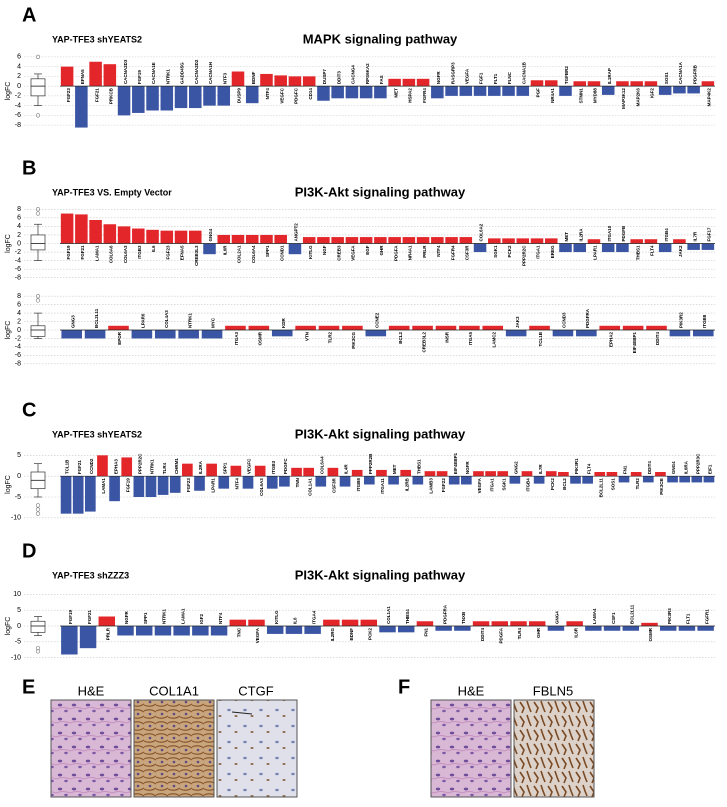 This screenshot has width=727, height=807. What do you see at coordinates (90, 575) in the screenshot?
I see `subtitle: YAP-TFE3 shZZZ3` at bounding box center [90, 575].